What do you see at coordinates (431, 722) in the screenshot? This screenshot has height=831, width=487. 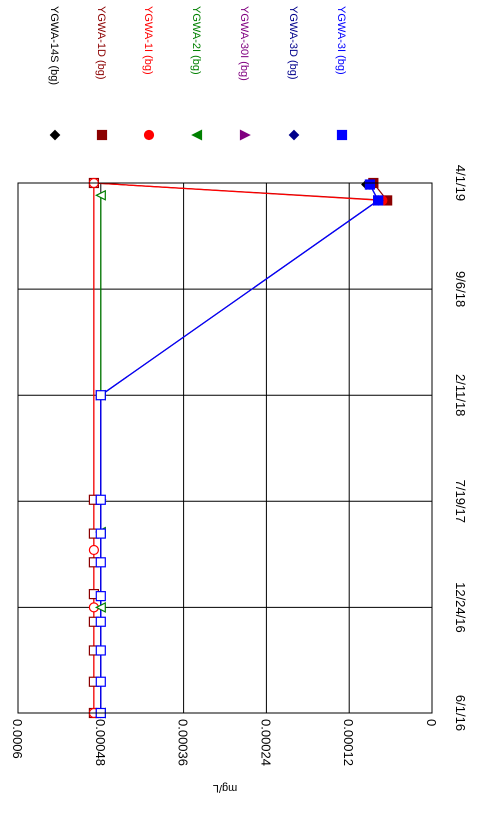 I see `y-tick-label: 0` at bounding box center [431, 722].